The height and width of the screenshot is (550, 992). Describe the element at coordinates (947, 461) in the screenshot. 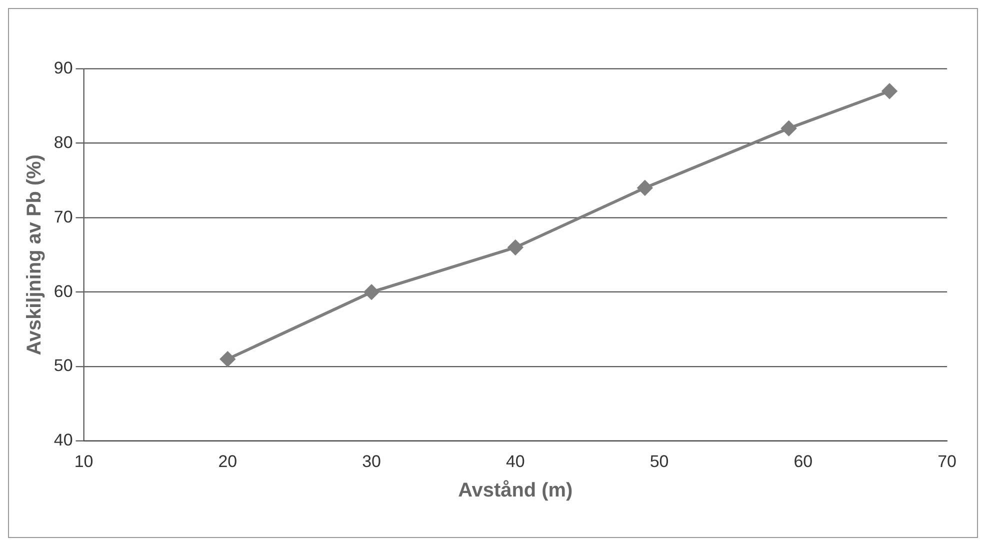

I see `x-tick-label: 70` at that location.